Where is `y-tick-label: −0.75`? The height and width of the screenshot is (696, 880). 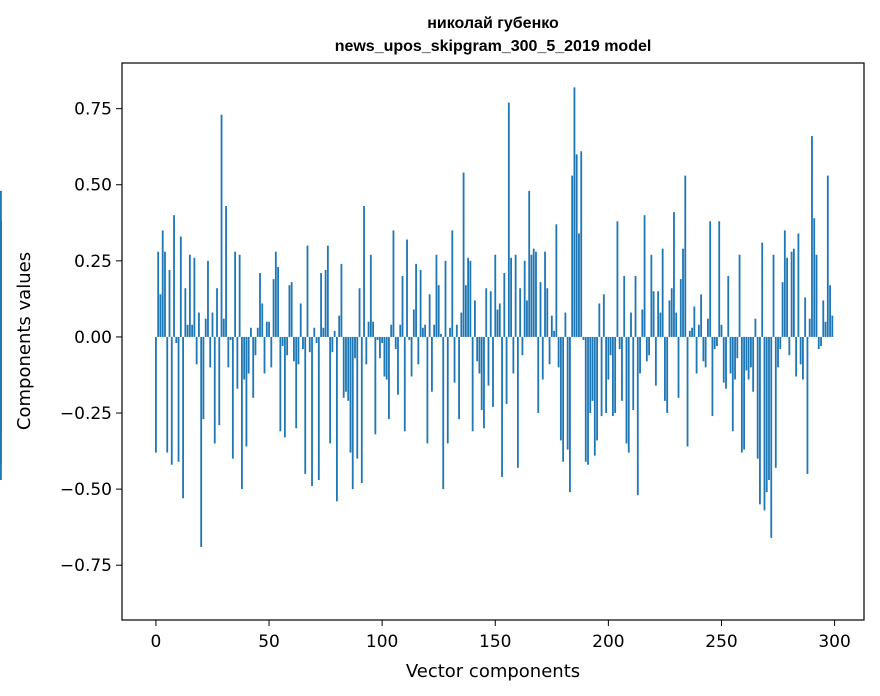 y-tick-label: −0.75 is located at coordinates (86, 566).